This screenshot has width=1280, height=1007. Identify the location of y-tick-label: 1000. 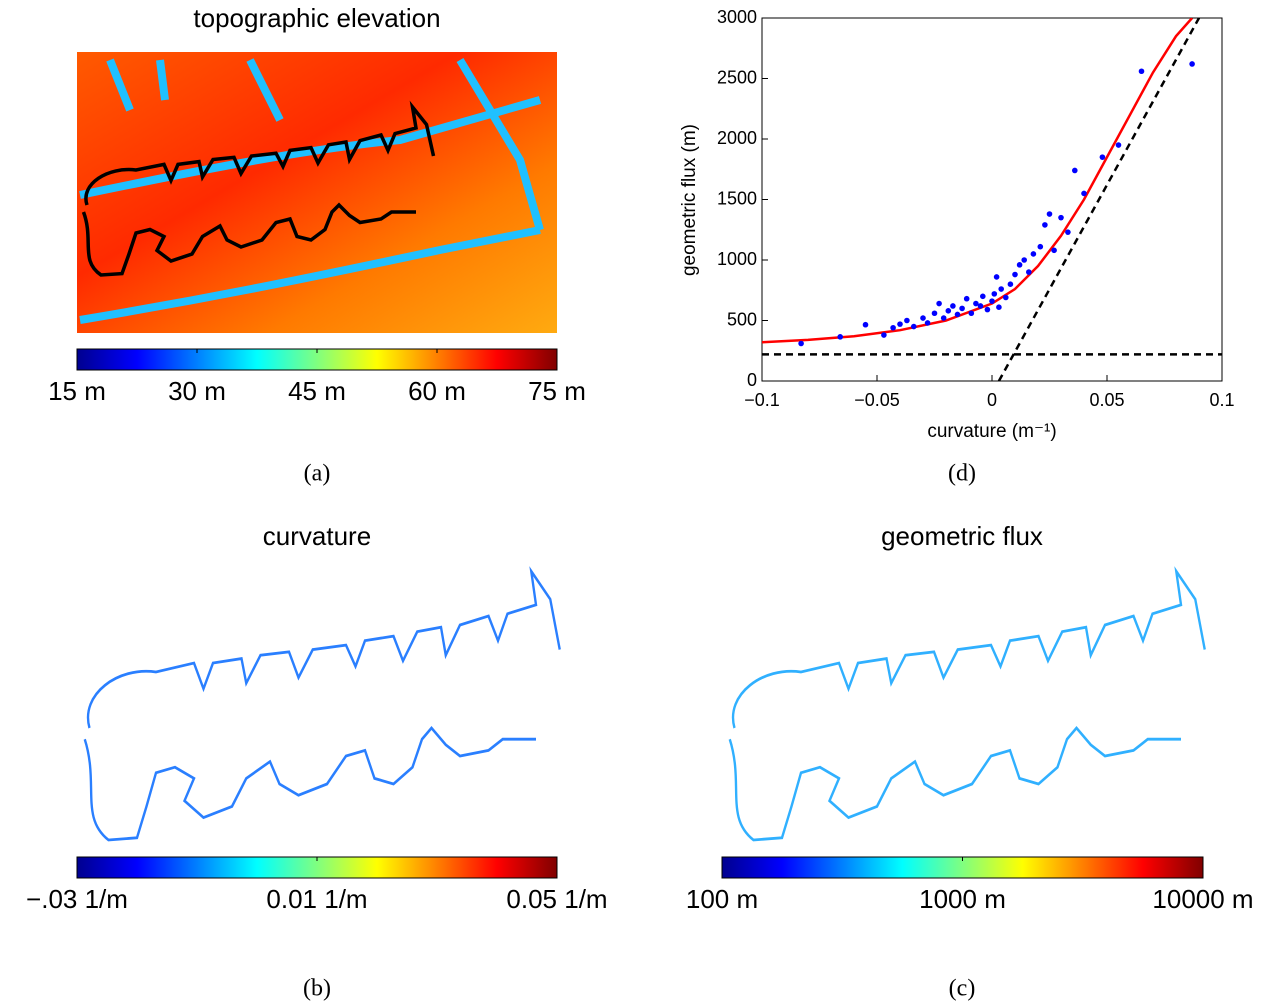
(737, 259).